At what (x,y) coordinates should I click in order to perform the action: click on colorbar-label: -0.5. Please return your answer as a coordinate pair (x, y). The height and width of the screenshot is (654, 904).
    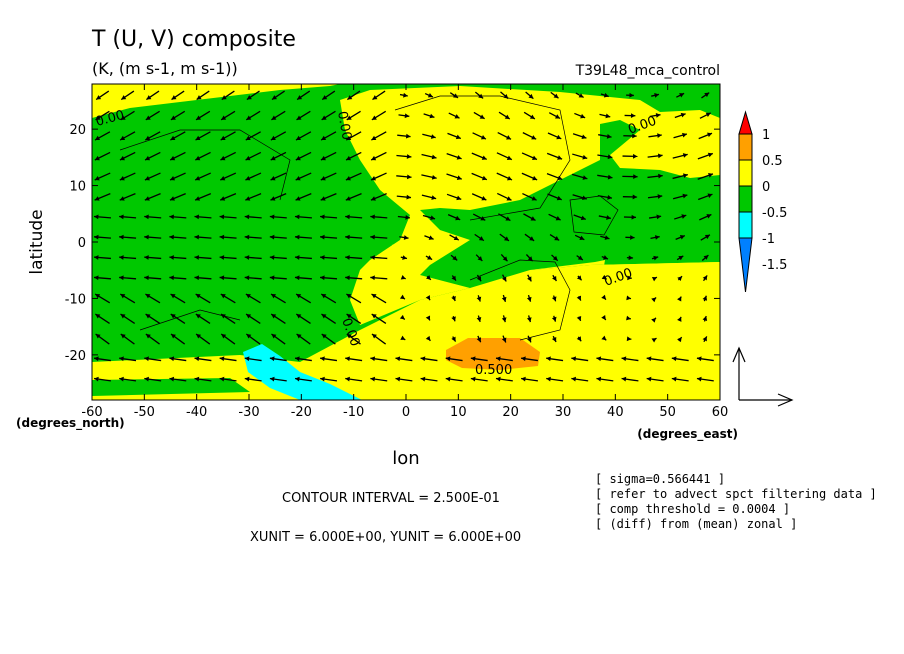
    Looking at the image, I should click on (774, 213).